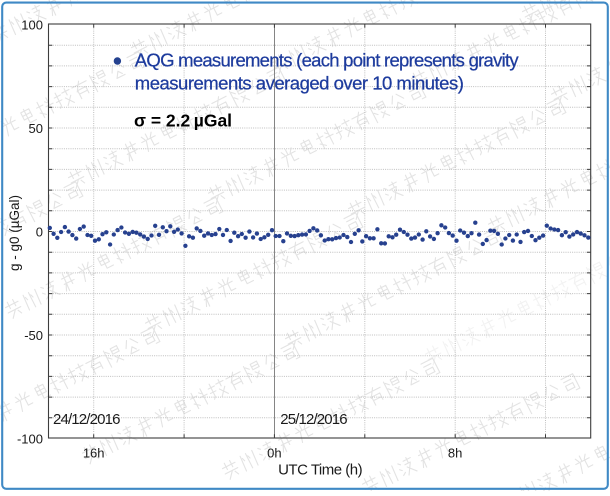 This screenshot has height=496, width=610. I want to click on svg-text: 100, so click(32, 24).